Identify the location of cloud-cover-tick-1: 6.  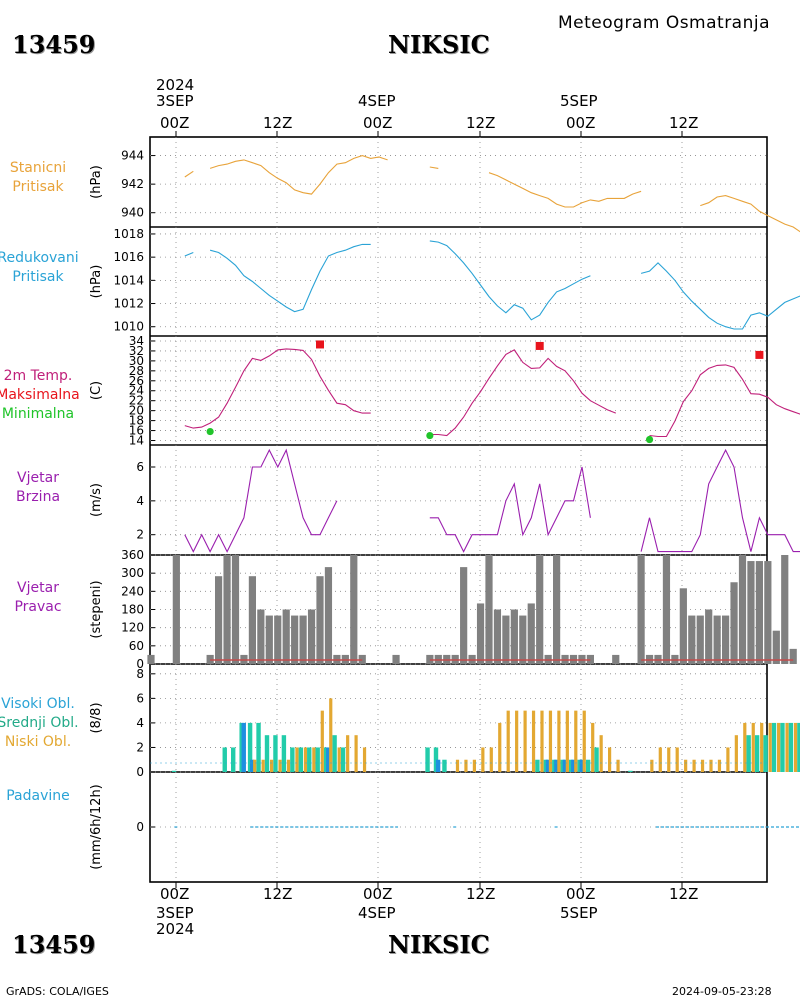
(140, 698).